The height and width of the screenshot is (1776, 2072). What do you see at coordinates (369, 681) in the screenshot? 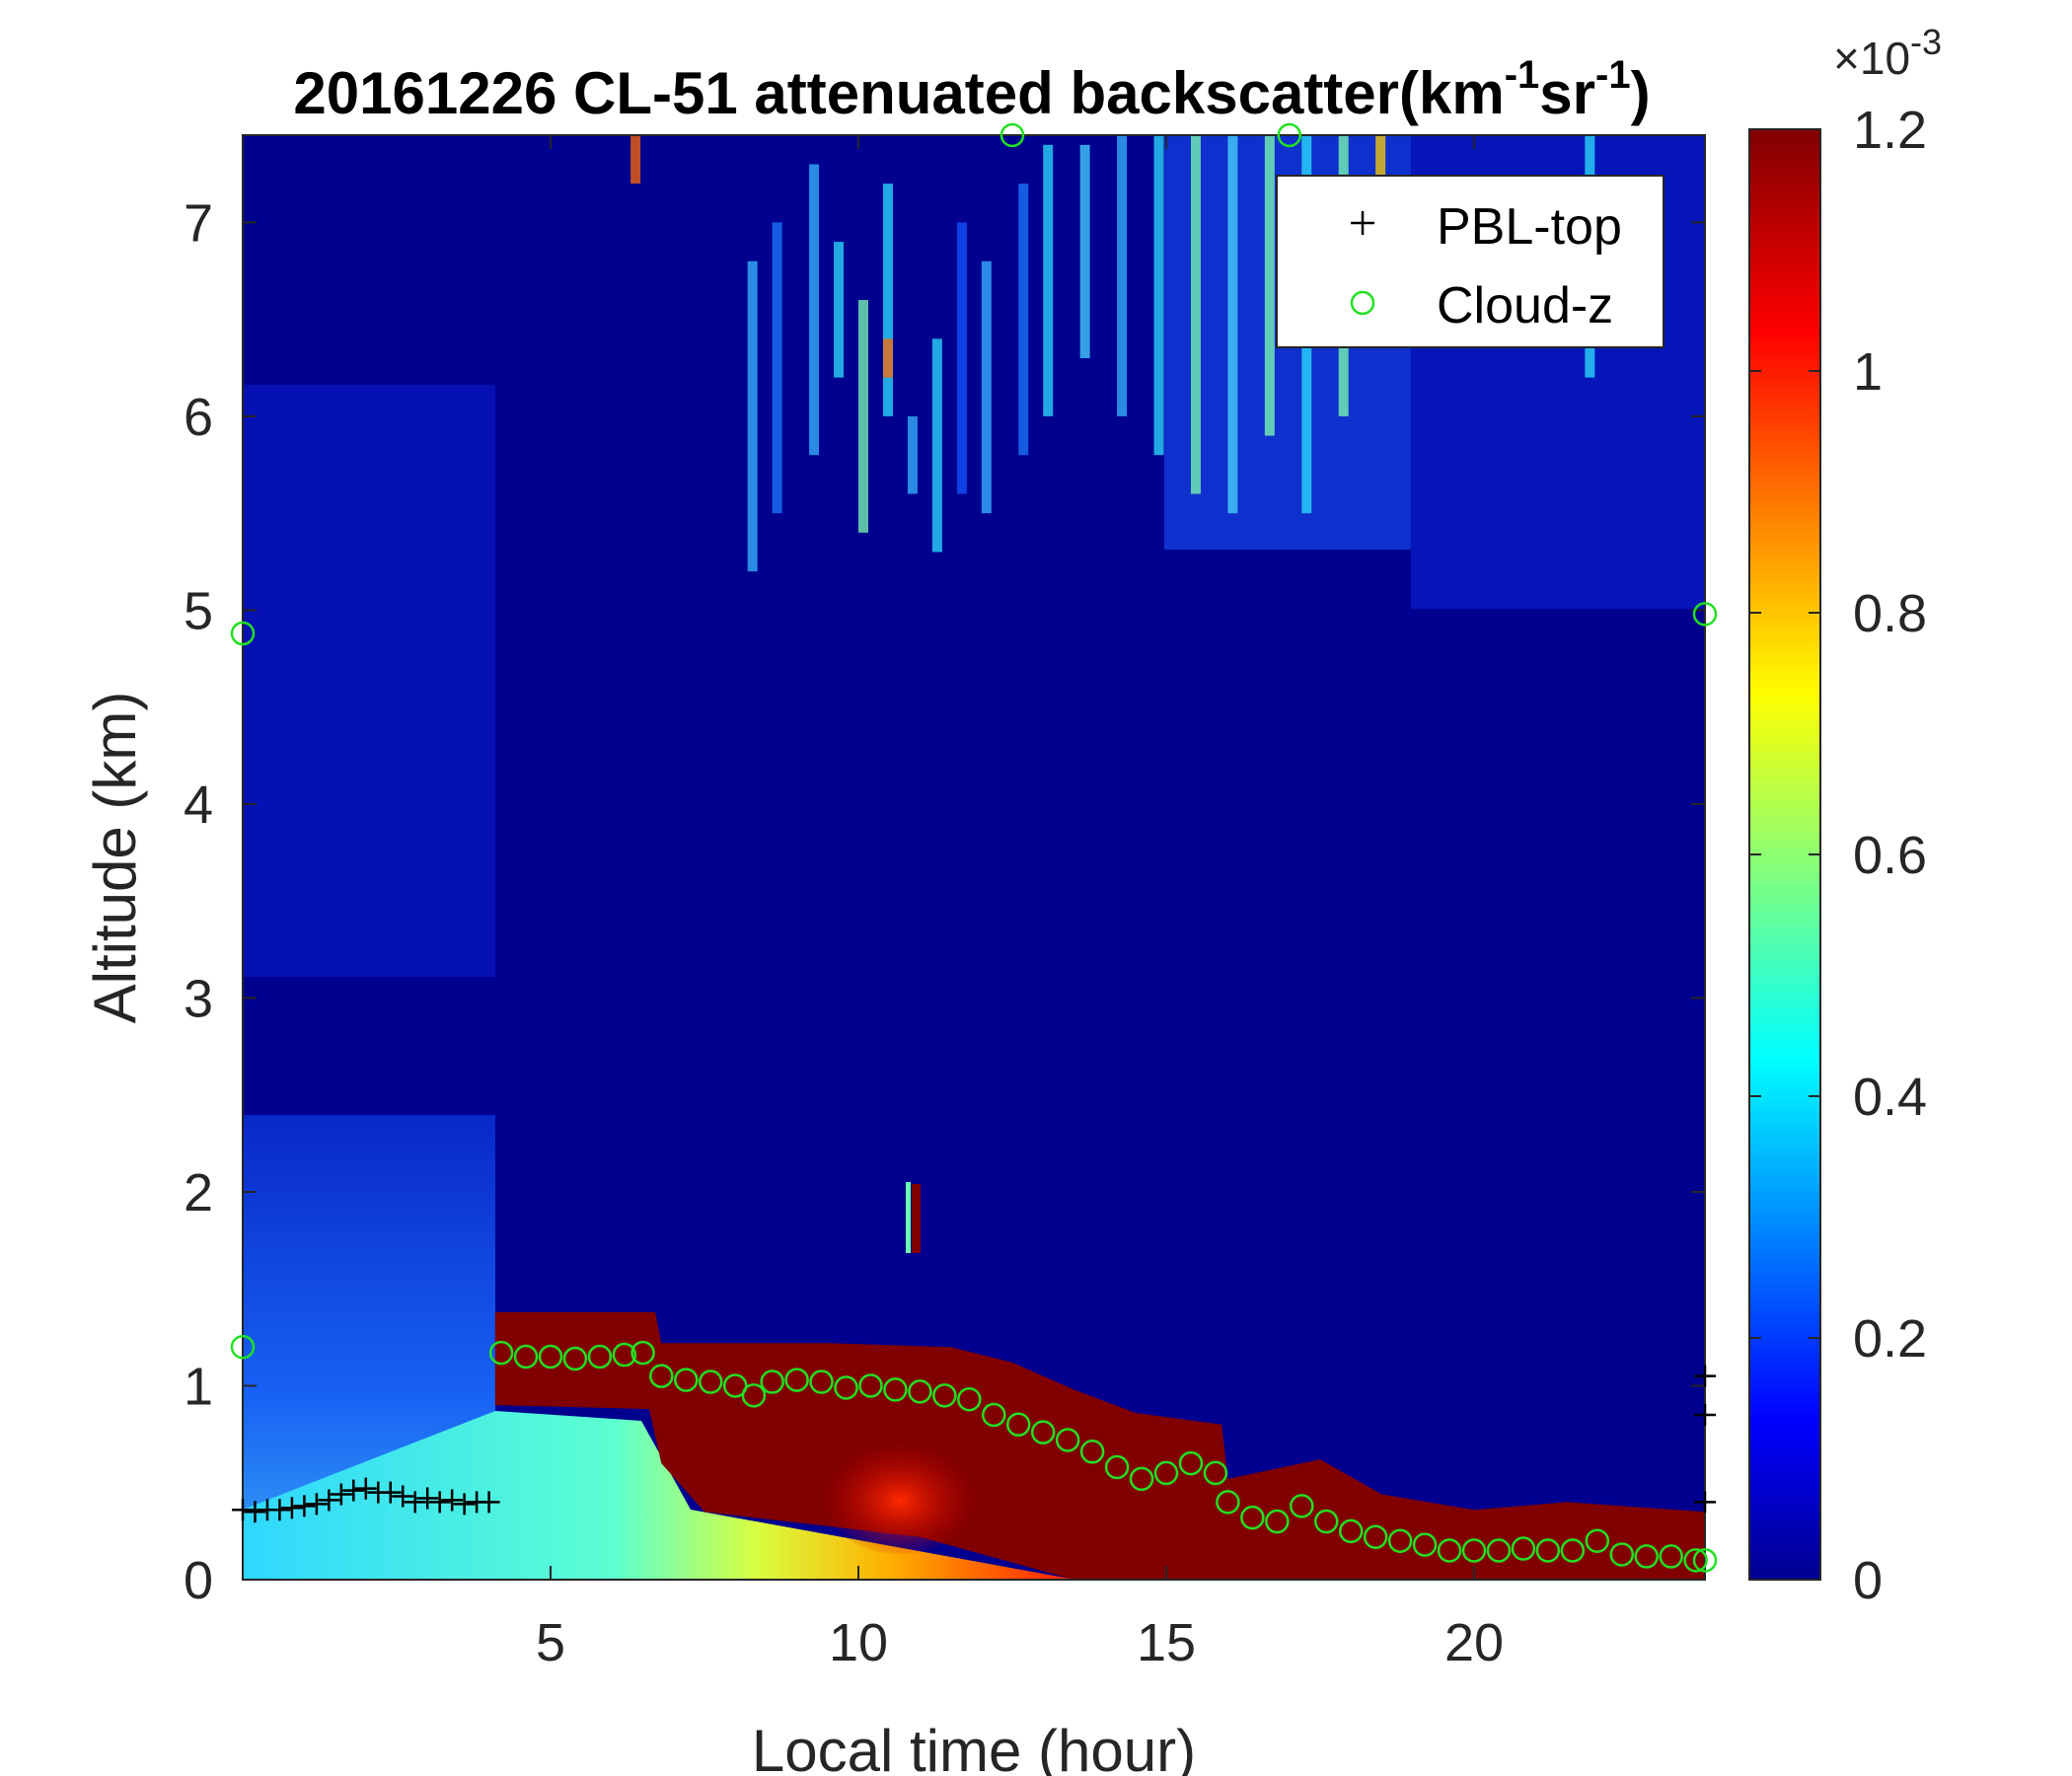
I see `left-aloft-haze` at bounding box center [369, 681].